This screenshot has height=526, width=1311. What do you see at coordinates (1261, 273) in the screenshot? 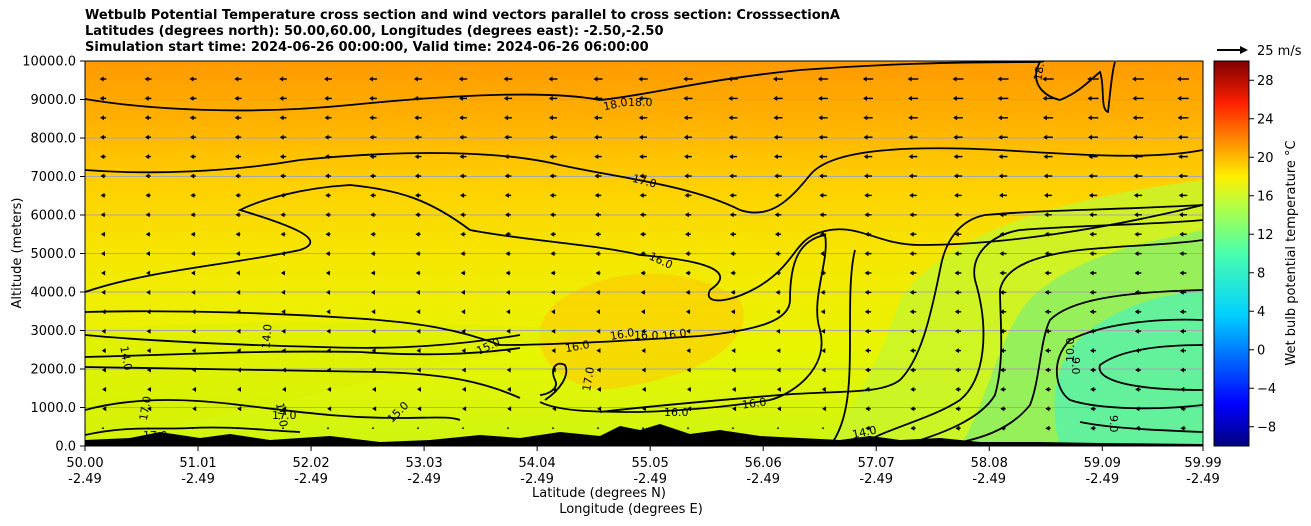
I see `colorbar-tick-label: 8` at bounding box center [1261, 273].